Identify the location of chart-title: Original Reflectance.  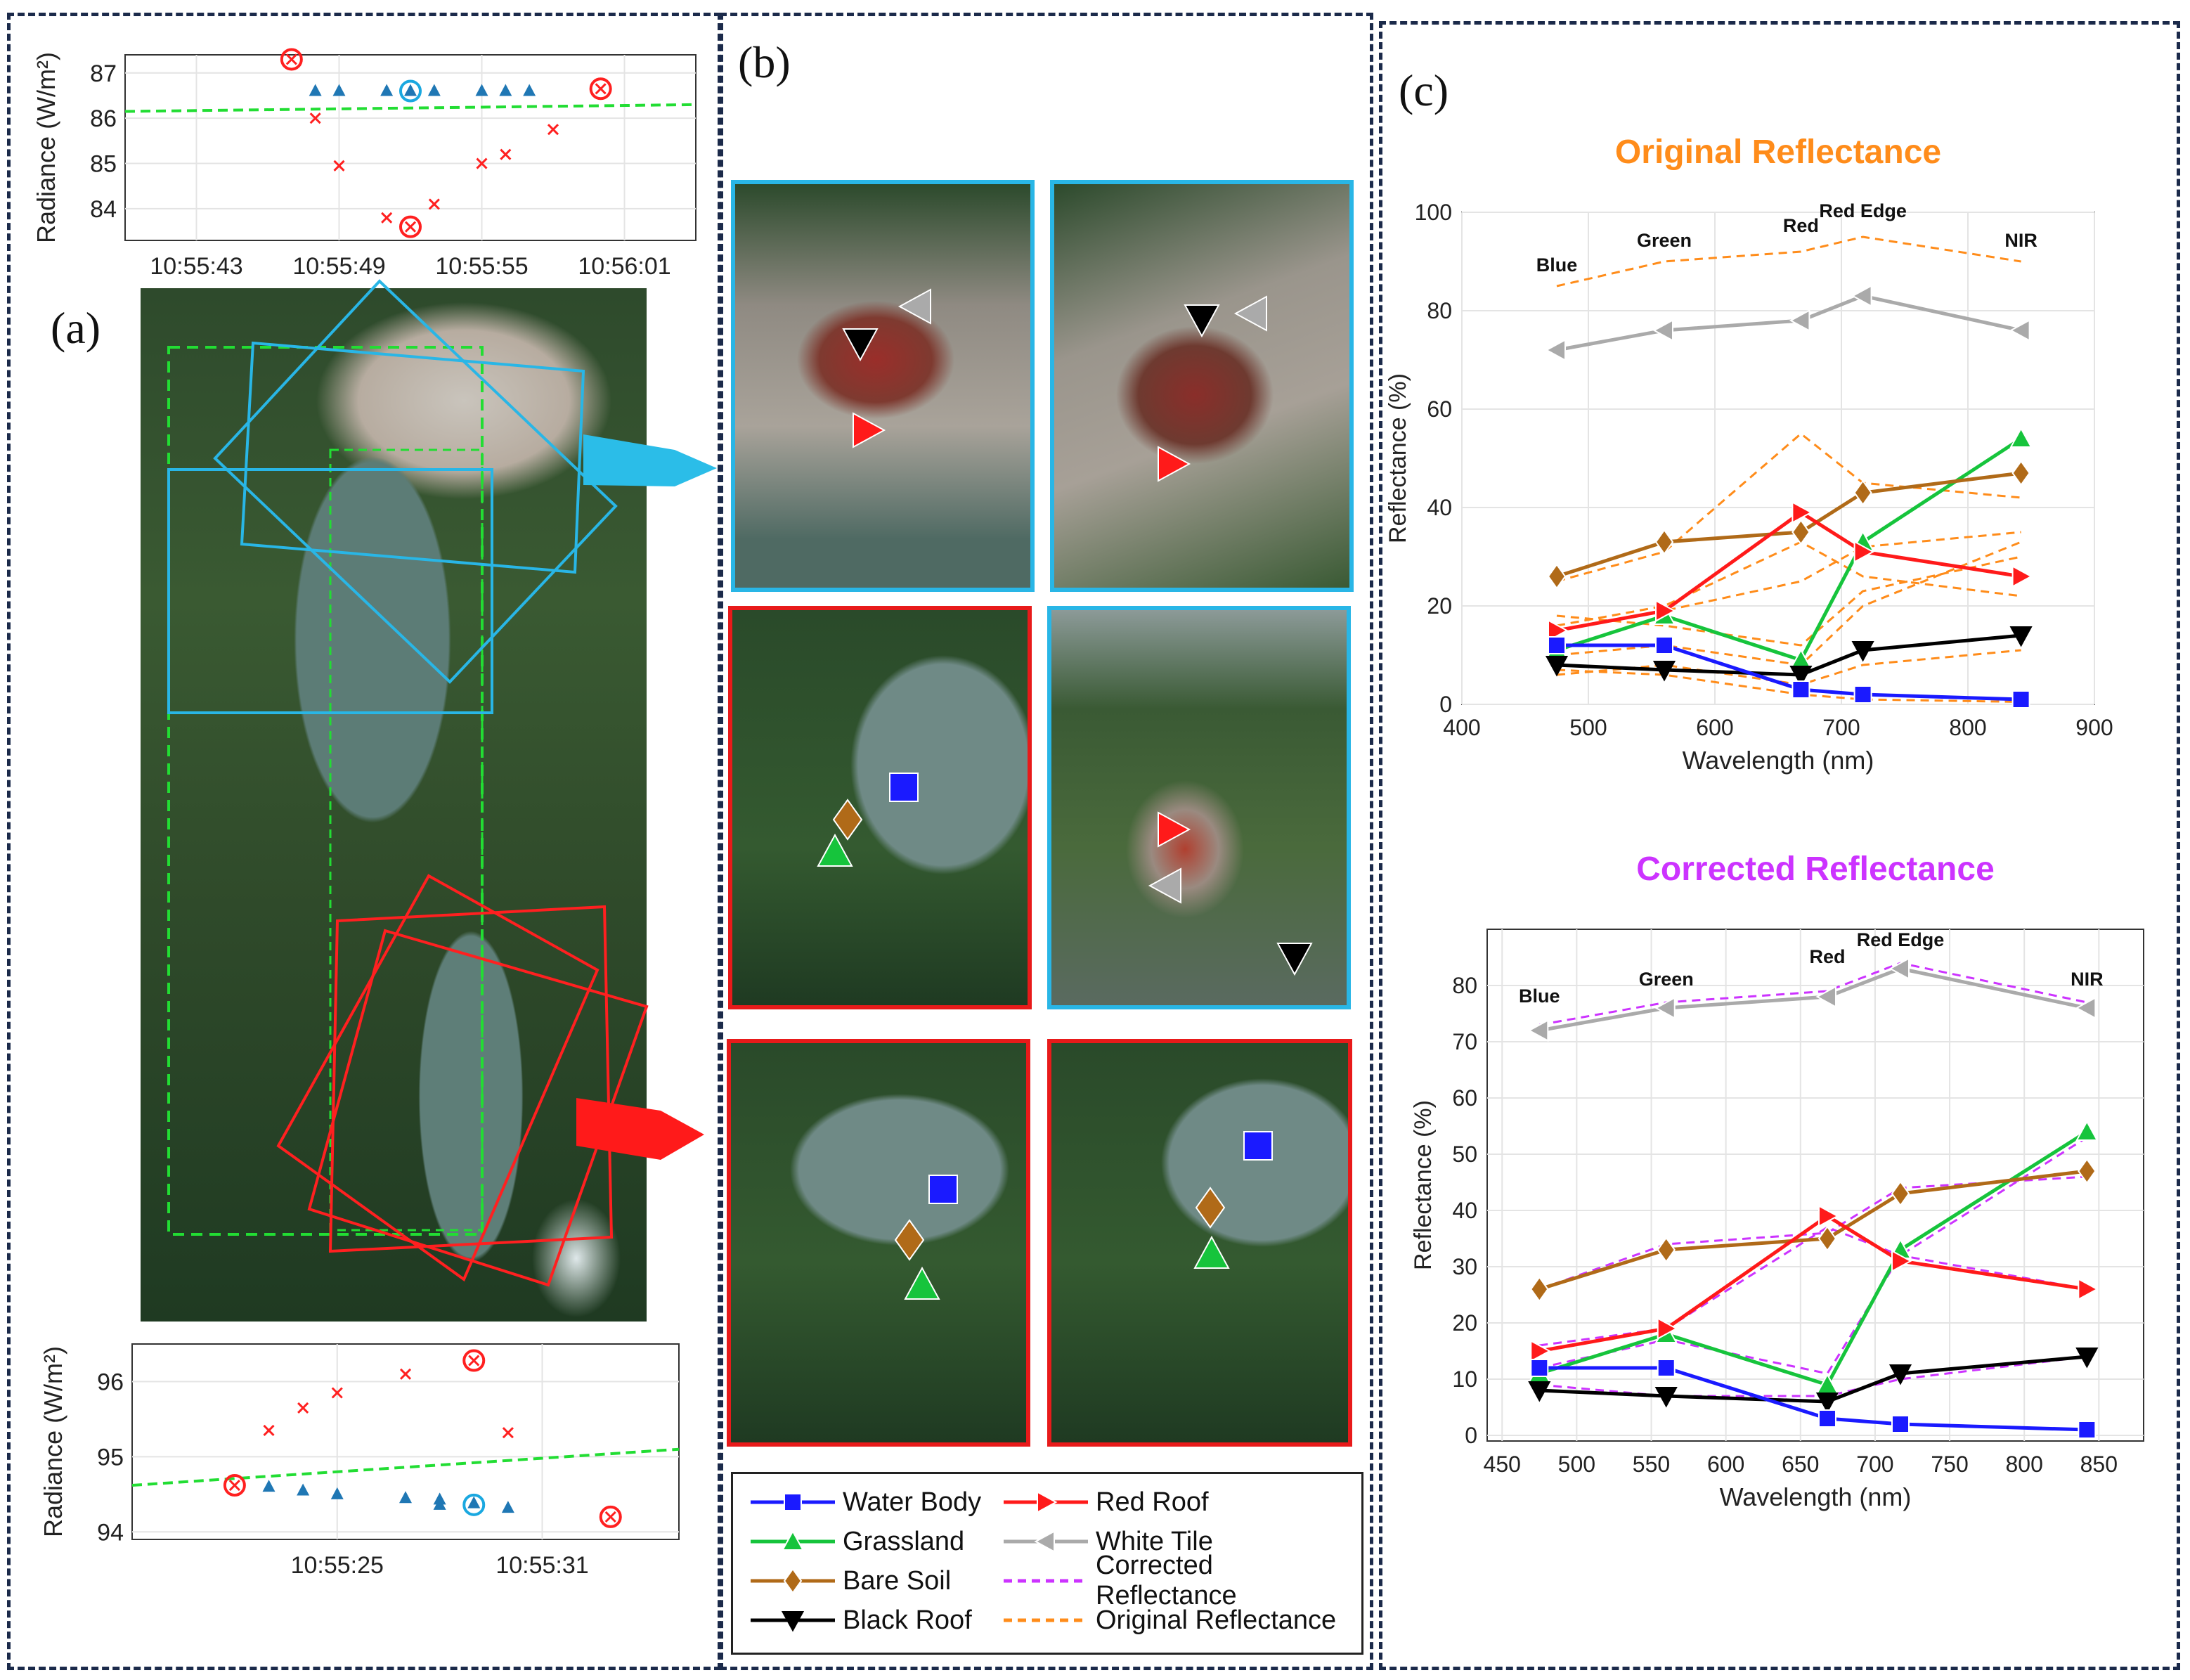
(1778, 152).